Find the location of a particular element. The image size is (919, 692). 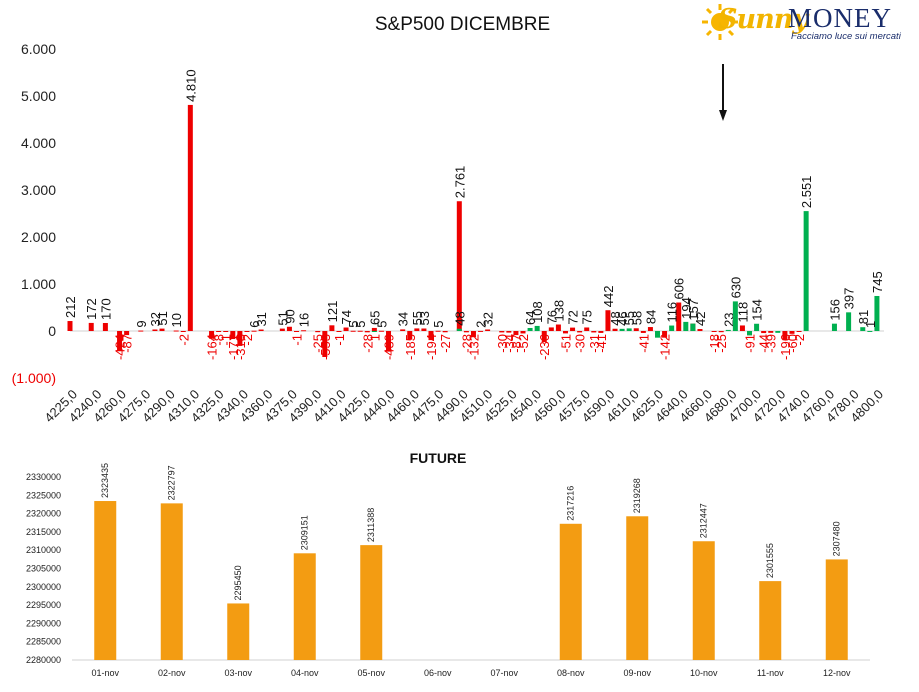

data-label: 75 is located at coordinates (587, 317).